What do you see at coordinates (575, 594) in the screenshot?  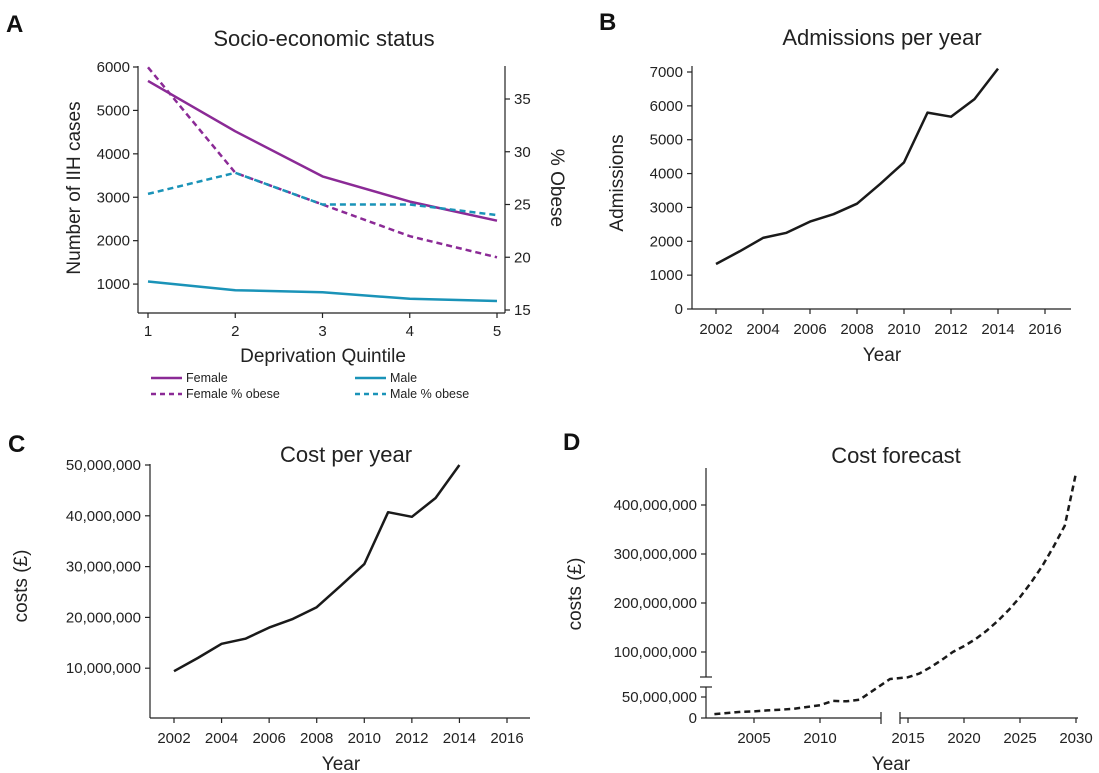 I see `chart-d-ylabel: costs (£)` at bounding box center [575, 594].